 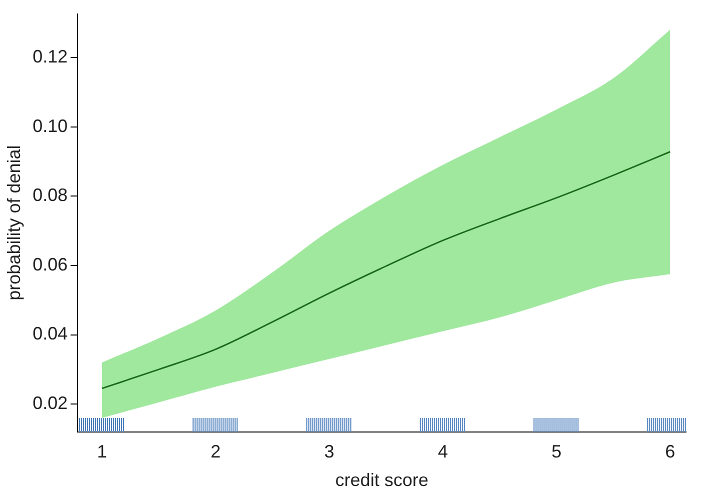 What do you see at coordinates (50, 195) in the screenshot?
I see `y-tick-label: 0.08` at bounding box center [50, 195].